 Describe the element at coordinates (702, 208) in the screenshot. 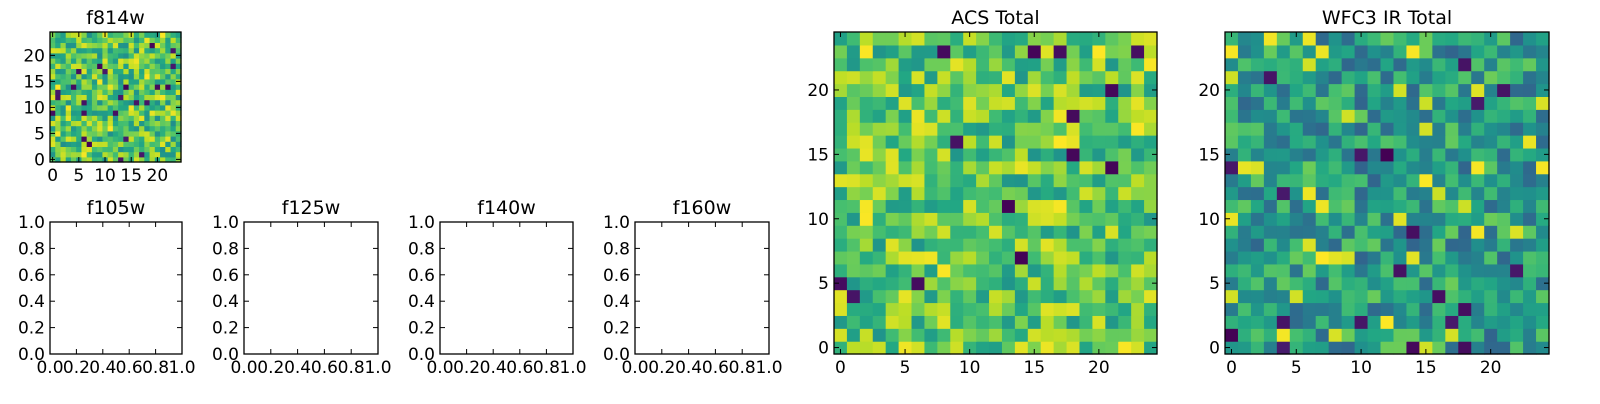

I see `panel-4-title: f160w` at that location.